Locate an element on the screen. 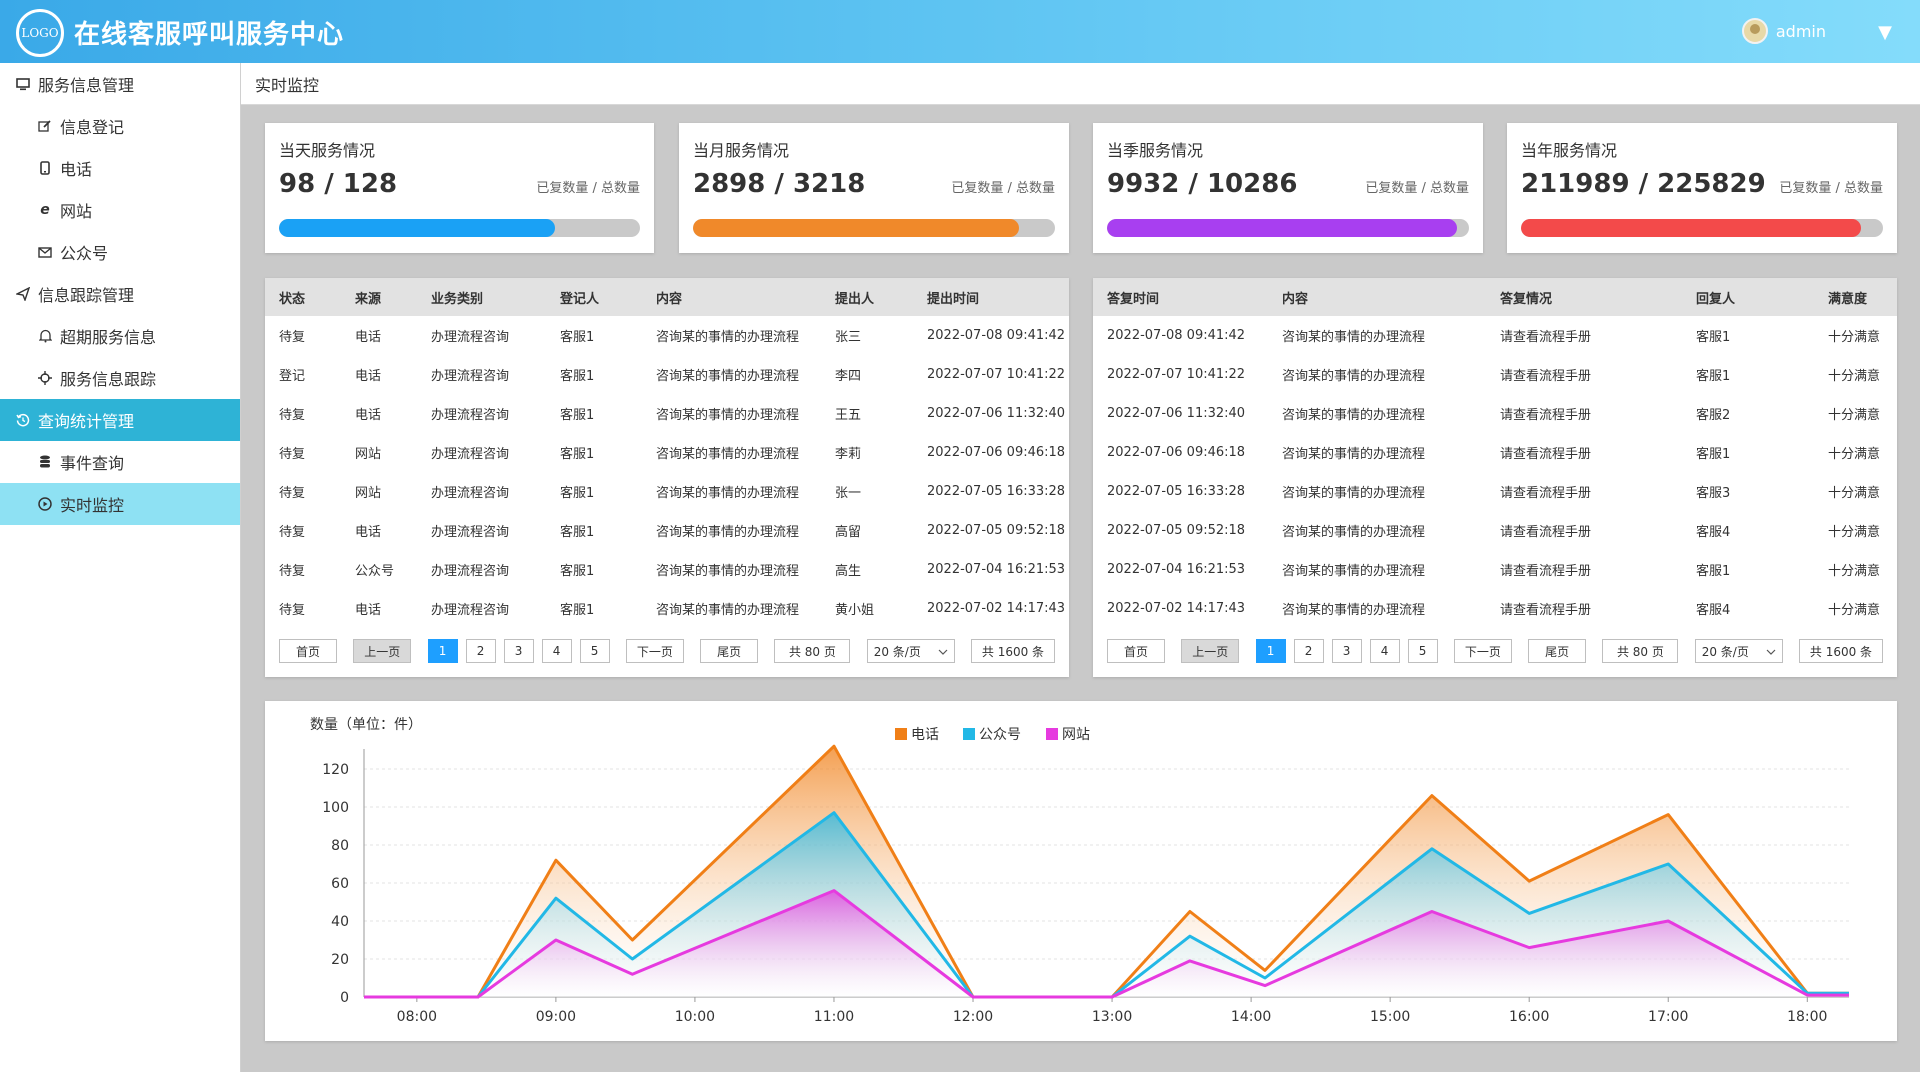  y-tick-label: 100 is located at coordinates (335, 808).